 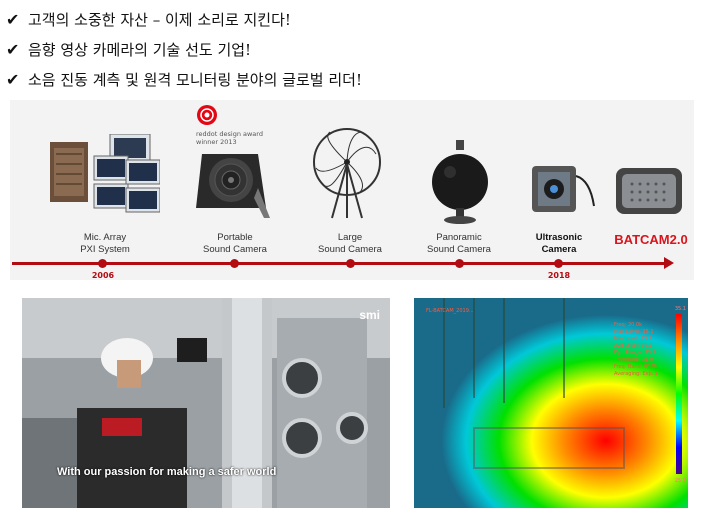 I want to click on timeline-label-batcam: BATCAM2.0, so click(x=649, y=239).